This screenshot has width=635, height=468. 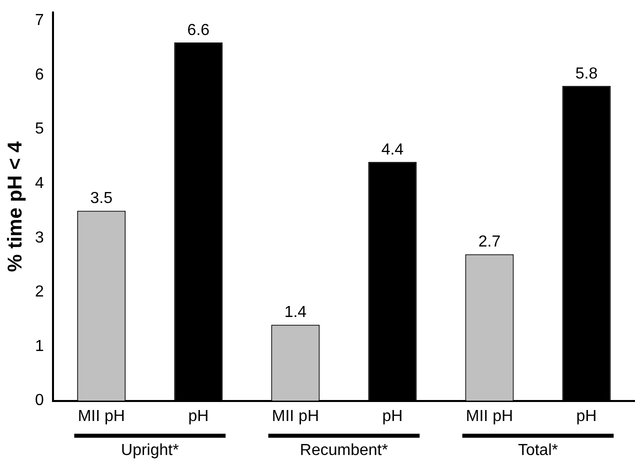 I want to click on y-tick-label: 3, so click(x=39, y=237).